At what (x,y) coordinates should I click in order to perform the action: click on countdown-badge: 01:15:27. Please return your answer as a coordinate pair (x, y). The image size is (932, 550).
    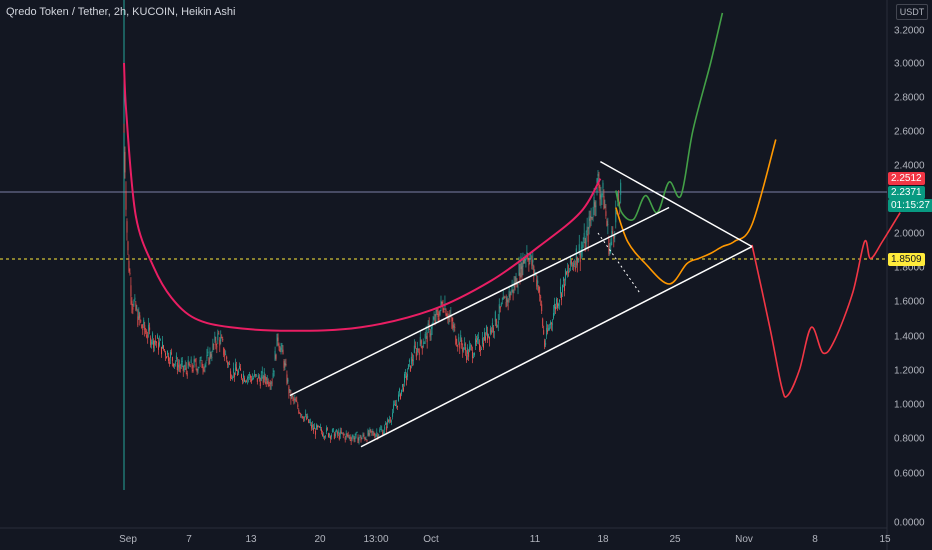
    Looking at the image, I should click on (910, 205).